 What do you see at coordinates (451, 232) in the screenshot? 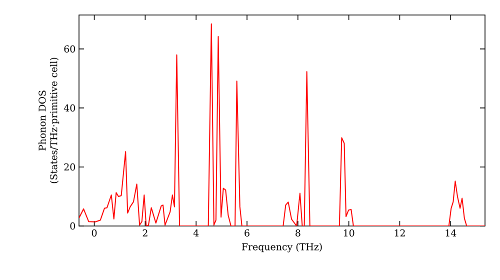
I see `x-tick-label: 14` at bounding box center [451, 232].